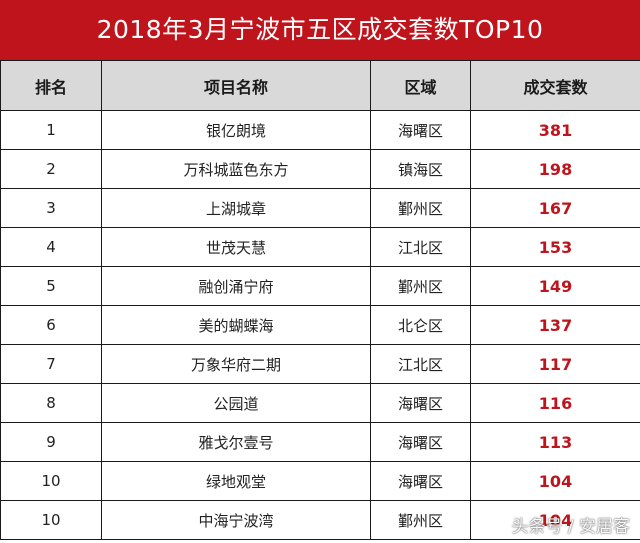 The width and height of the screenshot is (640, 543). Describe the element at coordinates (555, 286) in the screenshot. I see `deal-count-cell: 149` at that location.